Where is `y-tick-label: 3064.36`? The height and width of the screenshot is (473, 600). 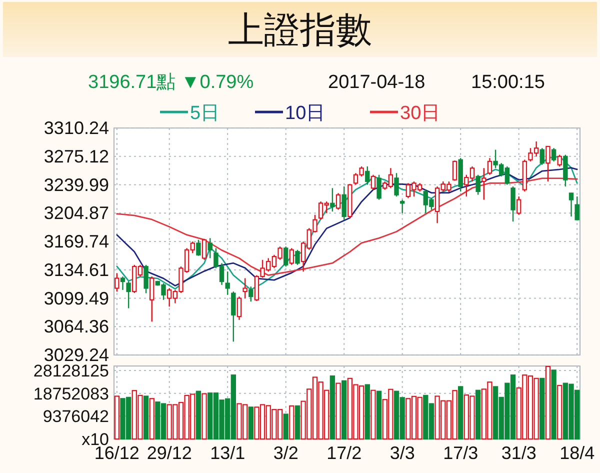
y-tick-label: 3064.36 is located at coordinates (76, 326).